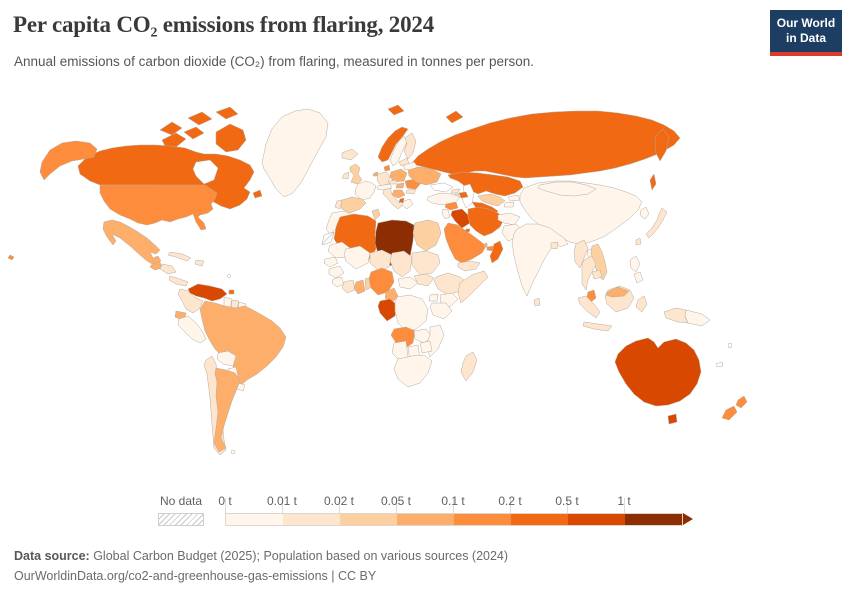  What do you see at coordinates (348, 286) in the screenshot?
I see `country-ivory-coast` at bounding box center [348, 286].